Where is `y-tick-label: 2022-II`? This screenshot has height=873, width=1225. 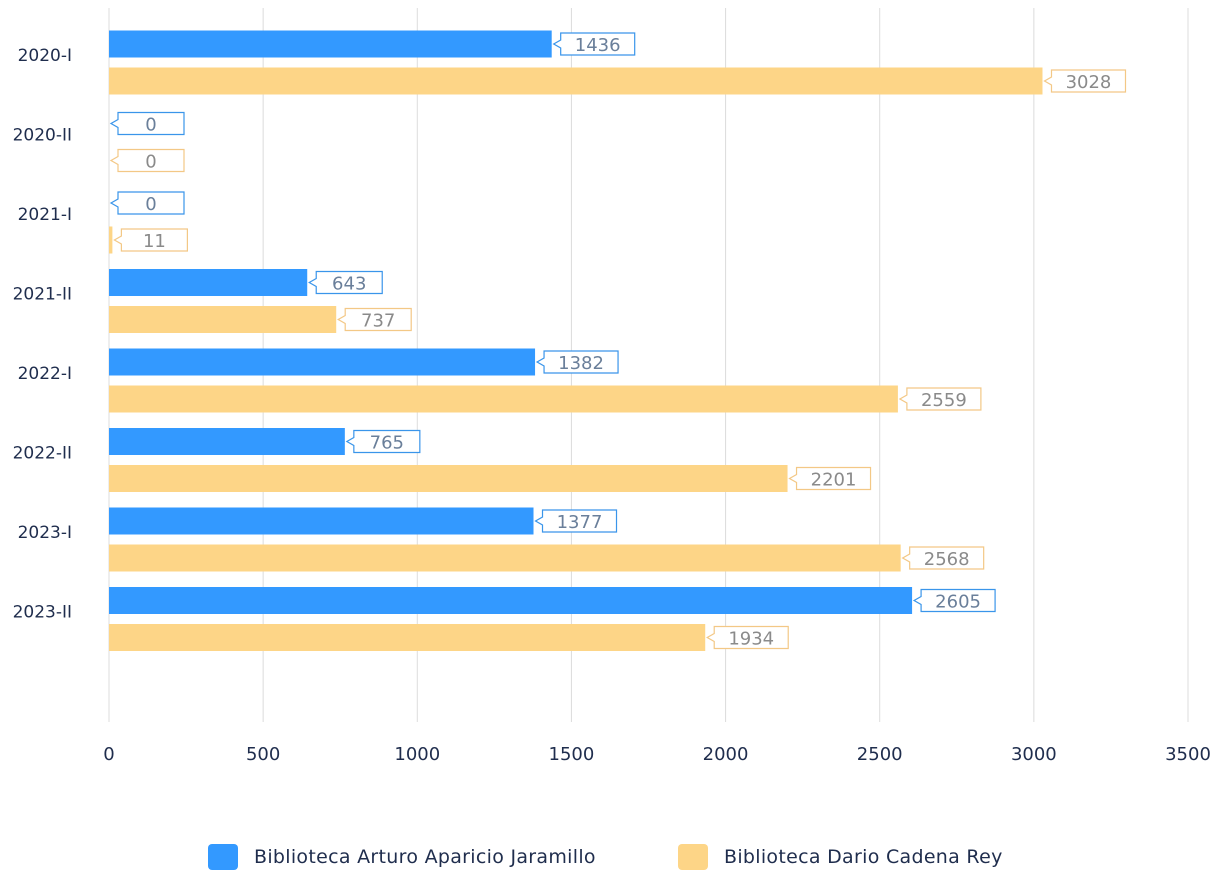
y-tick-label: 2022-II is located at coordinates (42, 454).